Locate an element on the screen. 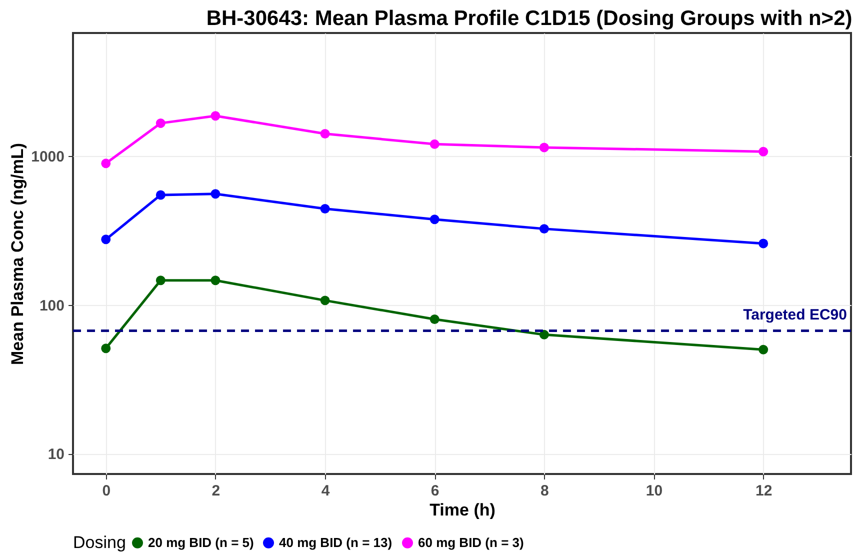  x-tick-label: 6 is located at coordinates (435, 491).